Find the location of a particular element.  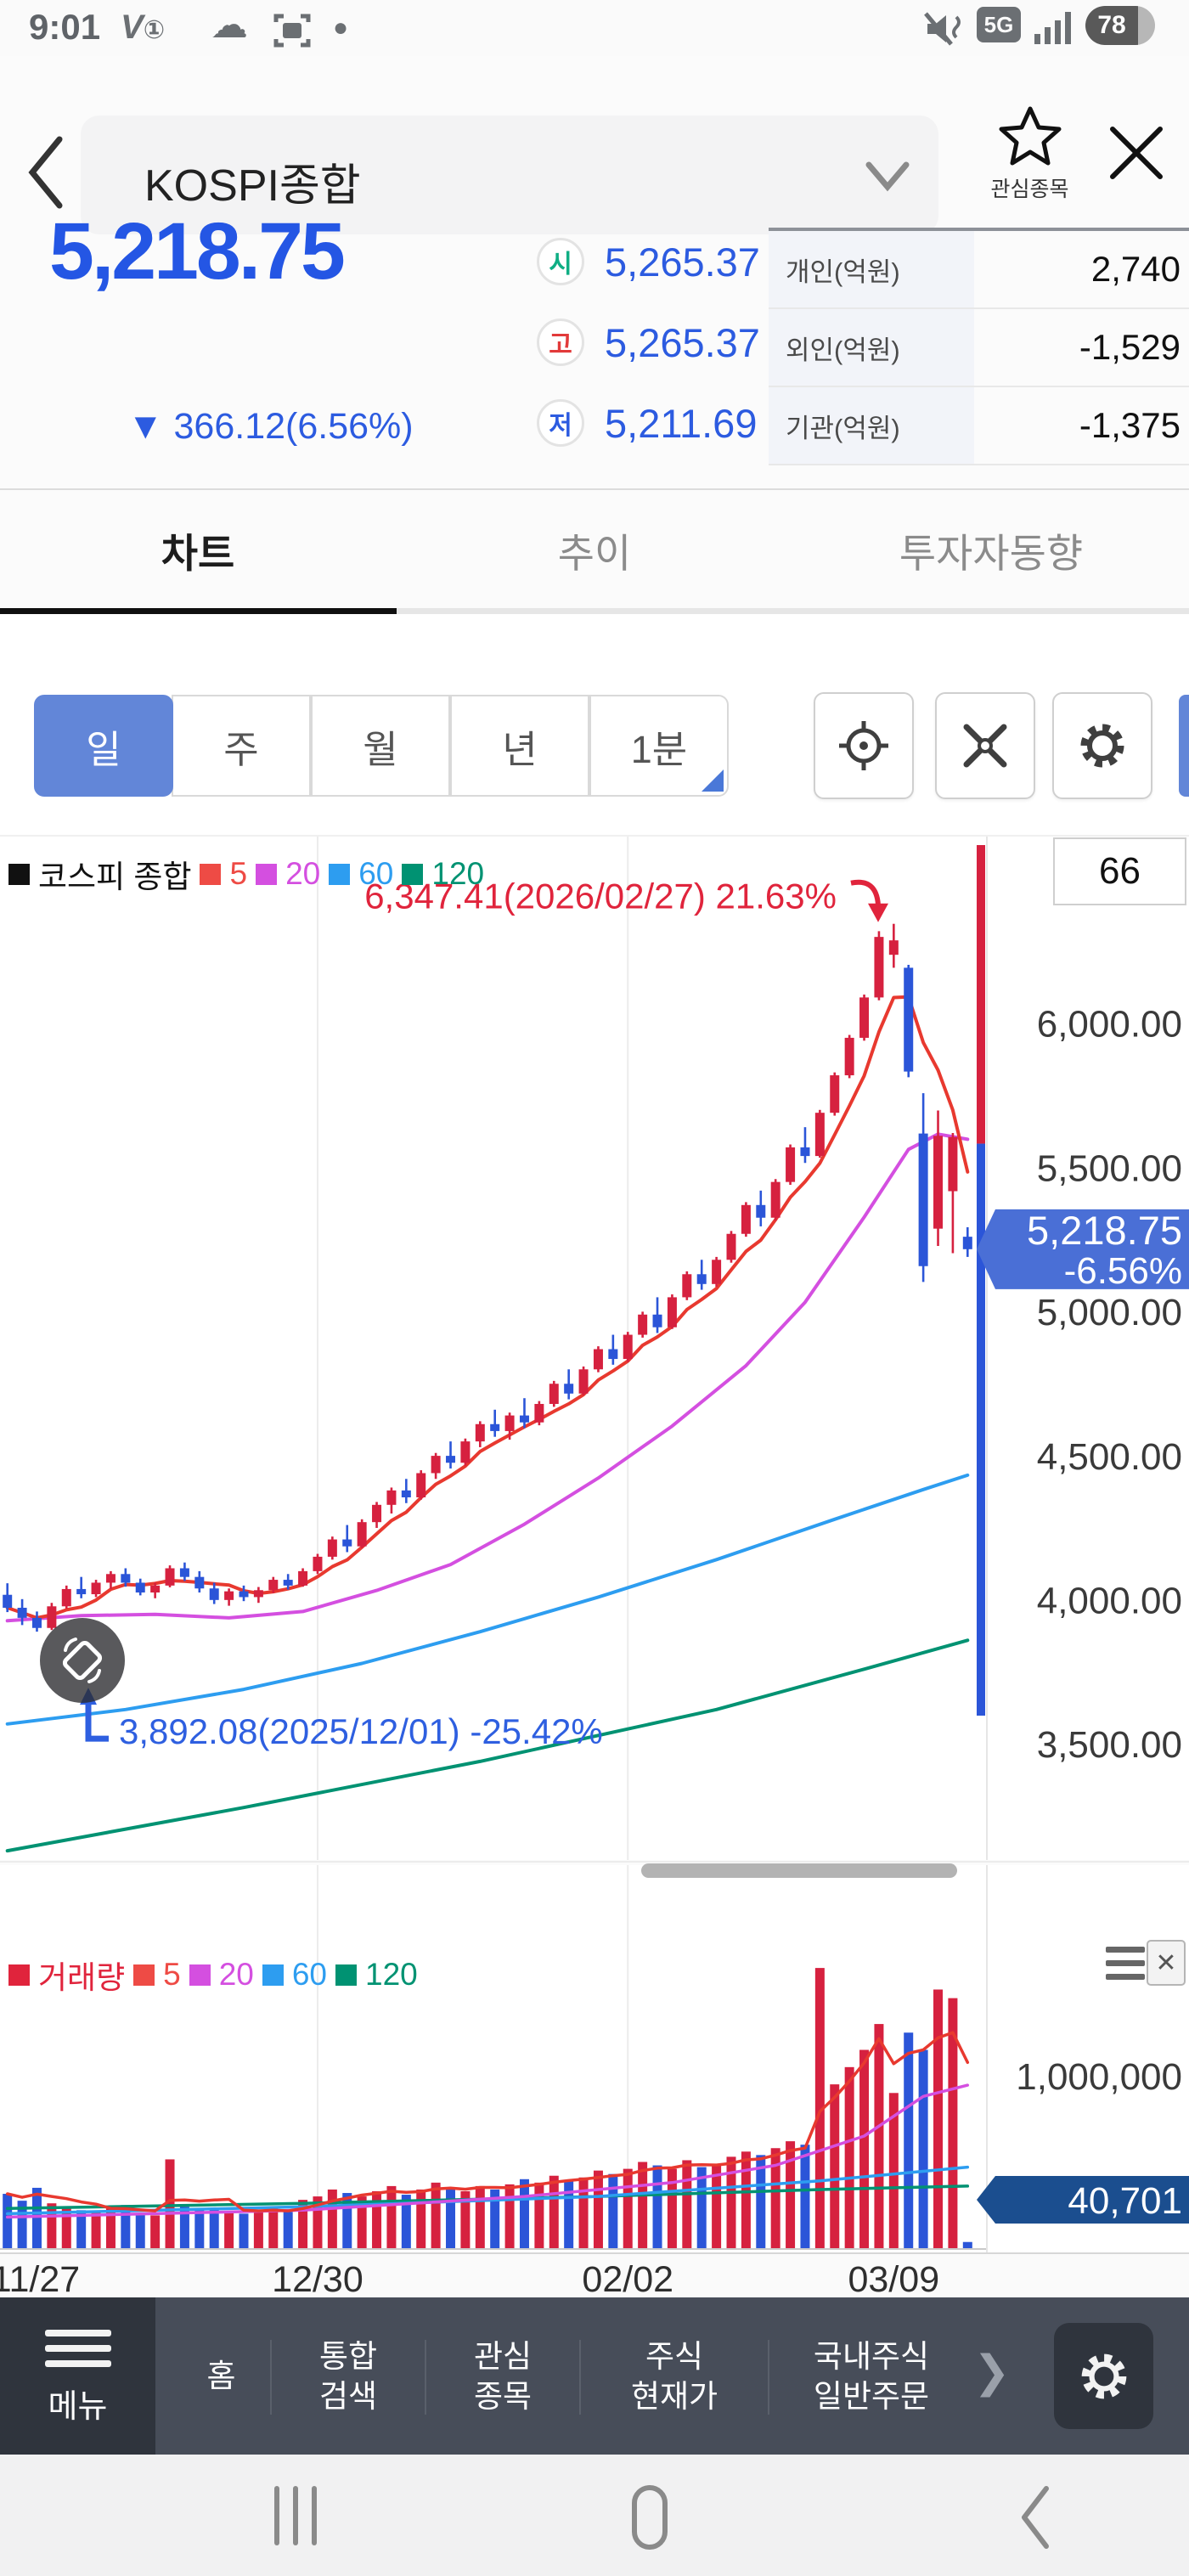

period-month-button: 월 is located at coordinates (380, 746).